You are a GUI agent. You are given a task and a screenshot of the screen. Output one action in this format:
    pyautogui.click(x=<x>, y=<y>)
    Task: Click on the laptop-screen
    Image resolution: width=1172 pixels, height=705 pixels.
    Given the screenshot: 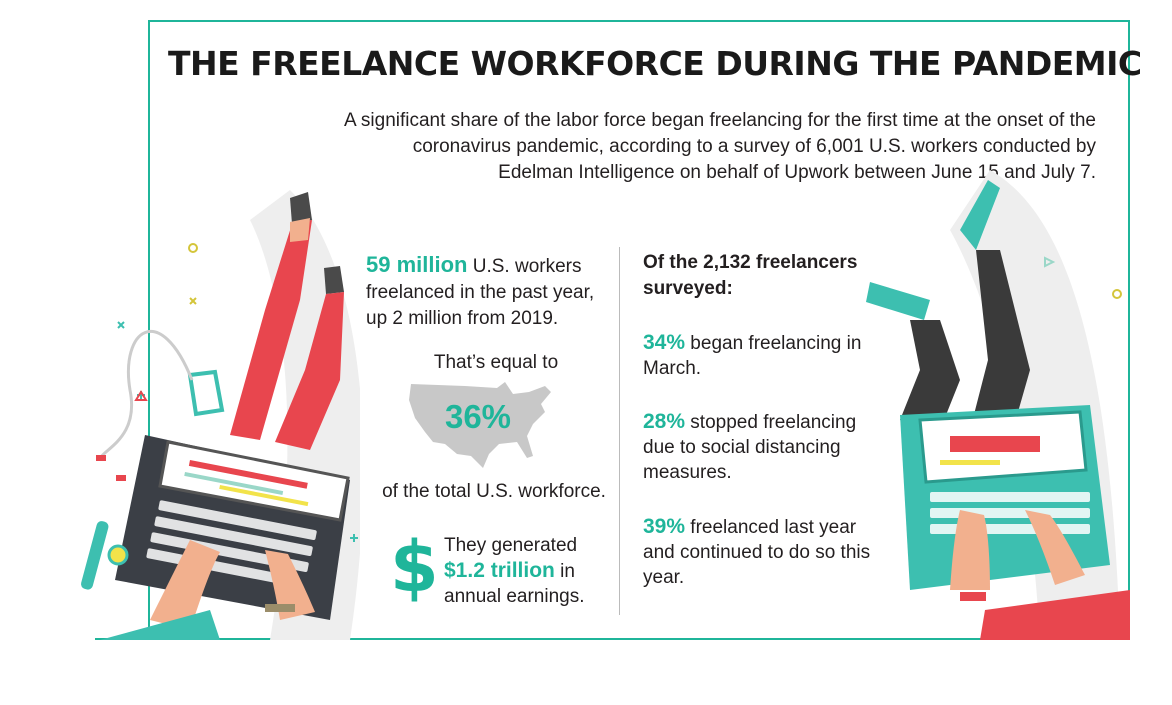 What is the action you would take?
    pyautogui.click(x=254, y=481)
    